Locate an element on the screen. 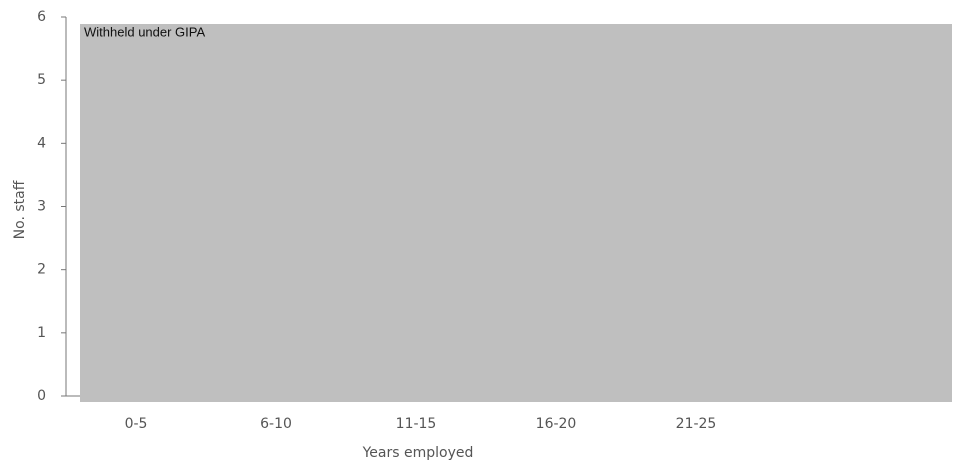  y-tick-label: 4 is located at coordinates (41, 143).